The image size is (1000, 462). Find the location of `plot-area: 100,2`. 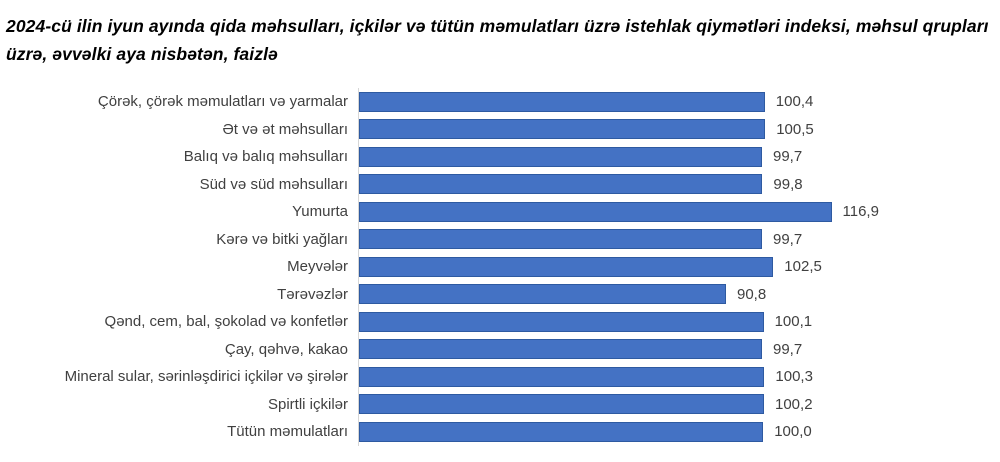

plot-area: 100,2 is located at coordinates (679, 404).